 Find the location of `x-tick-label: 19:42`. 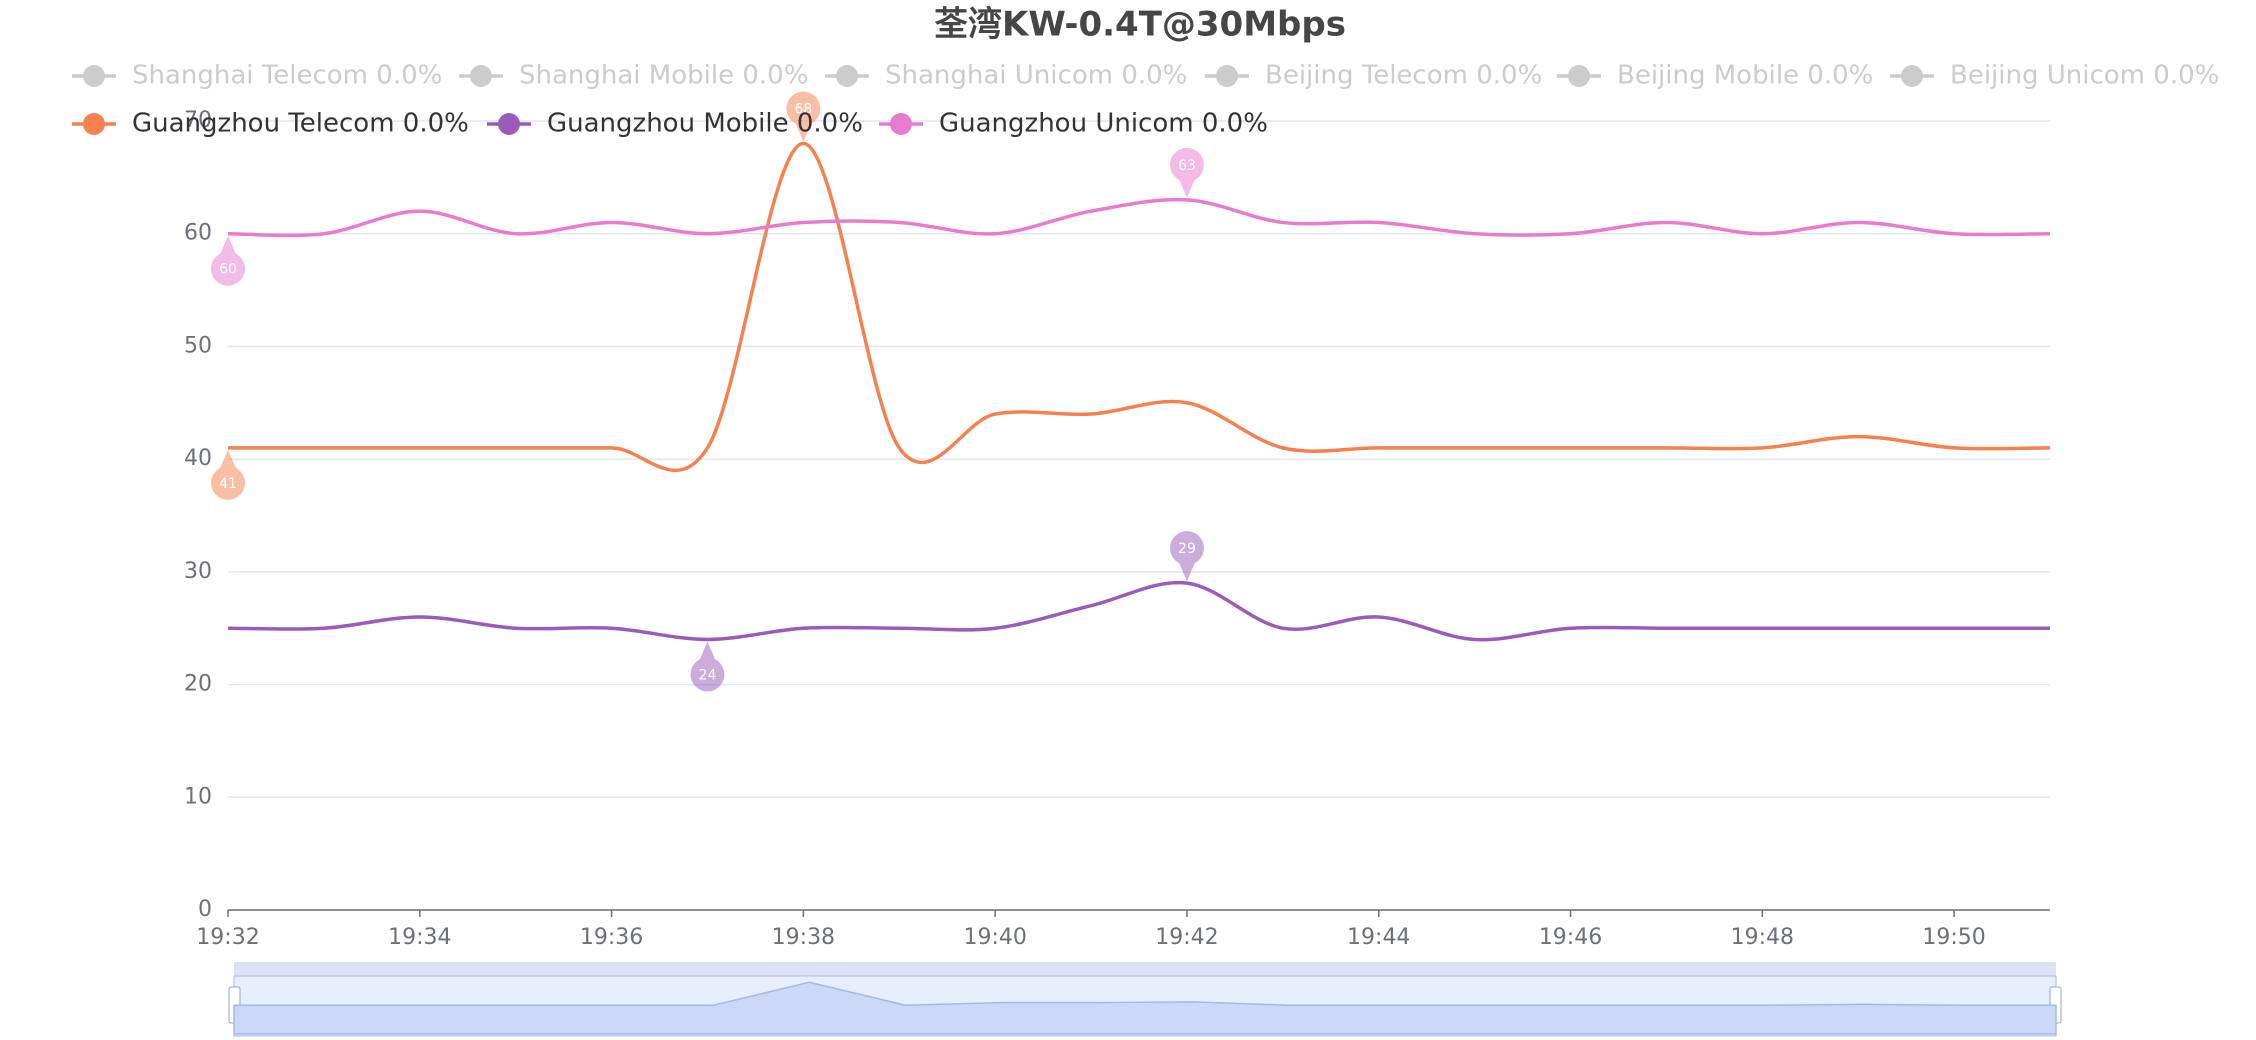

x-tick-label: 19:42 is located at coordinates (1186, 937).